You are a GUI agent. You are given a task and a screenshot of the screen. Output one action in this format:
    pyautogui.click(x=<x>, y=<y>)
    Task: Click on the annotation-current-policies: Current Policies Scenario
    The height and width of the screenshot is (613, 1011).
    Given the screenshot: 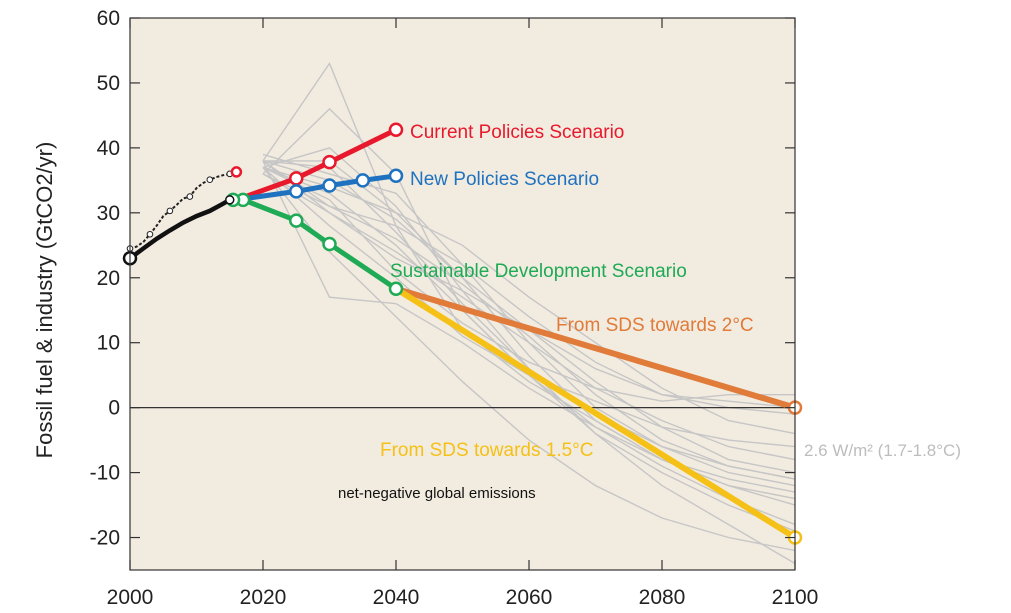 What is the action you would take?
    pyautogui.click(x=517, y=132)
    